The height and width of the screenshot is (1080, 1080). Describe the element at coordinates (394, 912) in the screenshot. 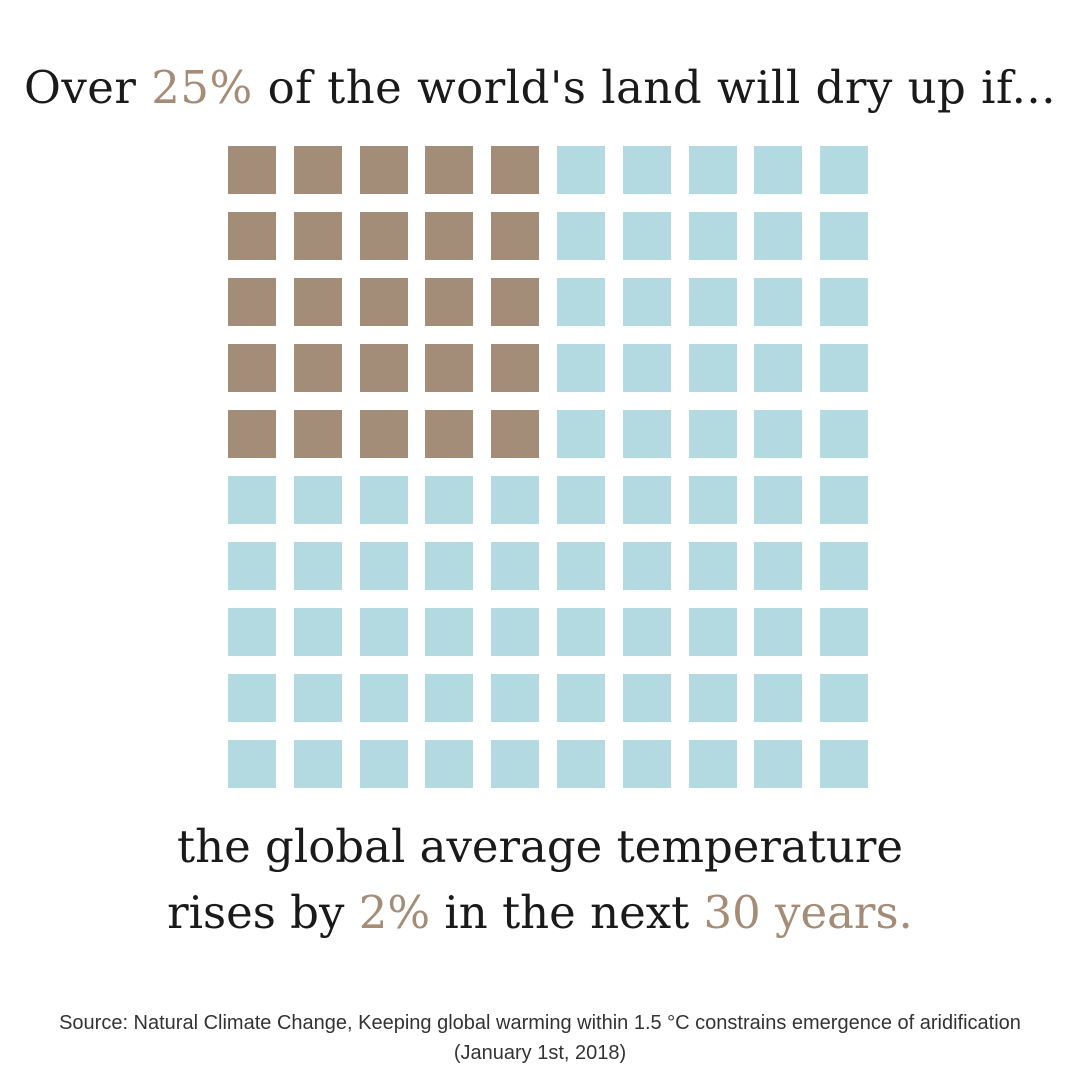

I see `caption-highlight-percent: 2%` at that location.